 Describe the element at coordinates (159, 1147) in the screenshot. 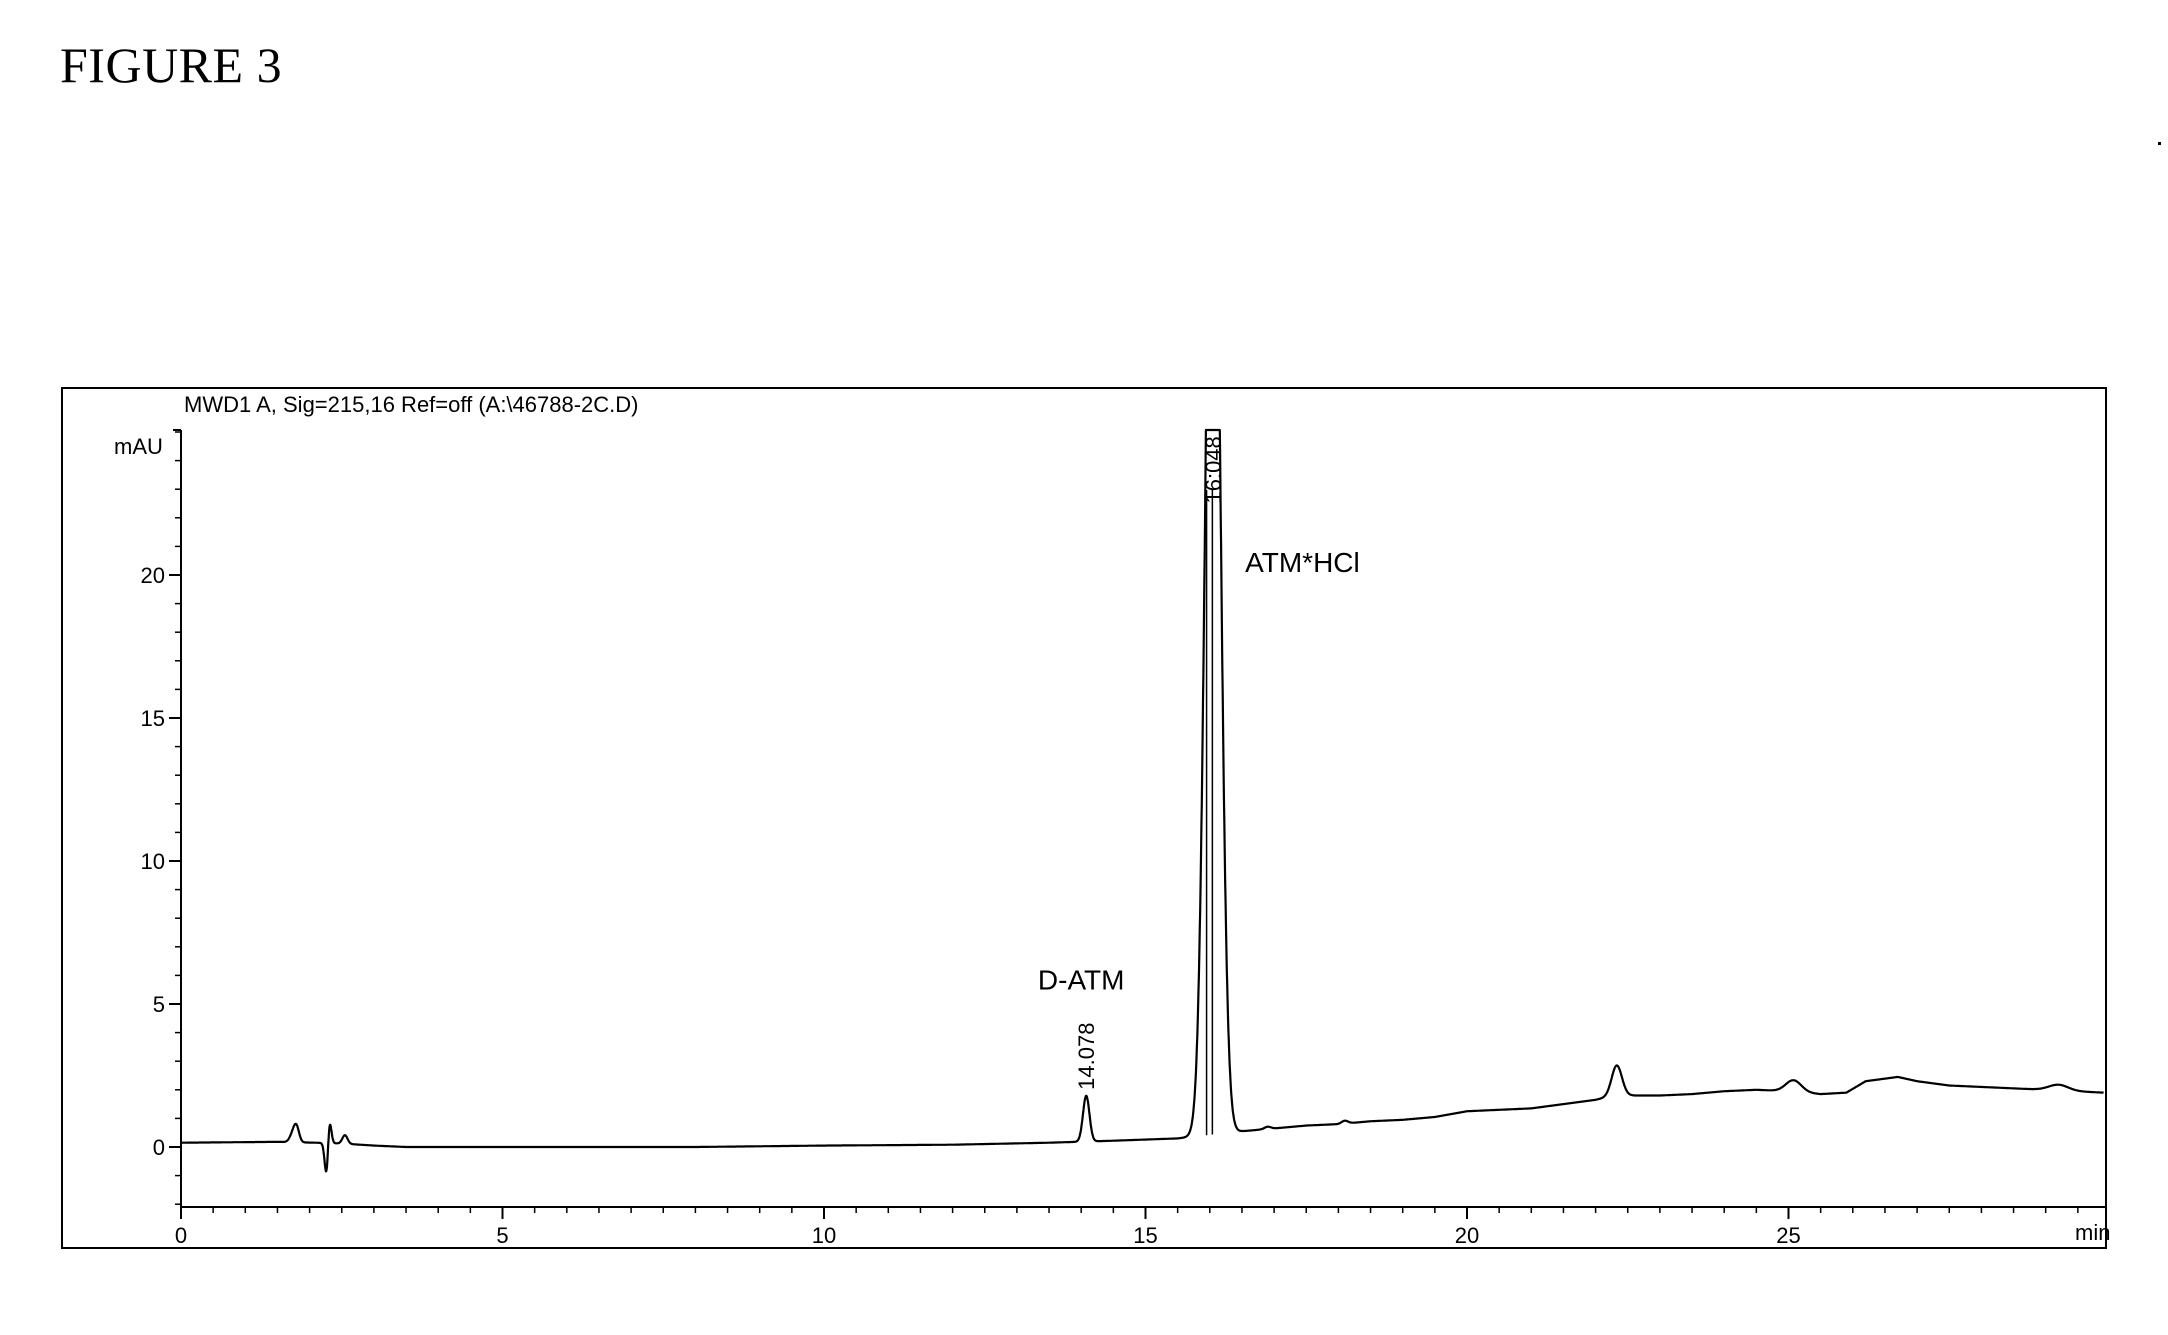

I see `y-tick-label: 0` at that location.